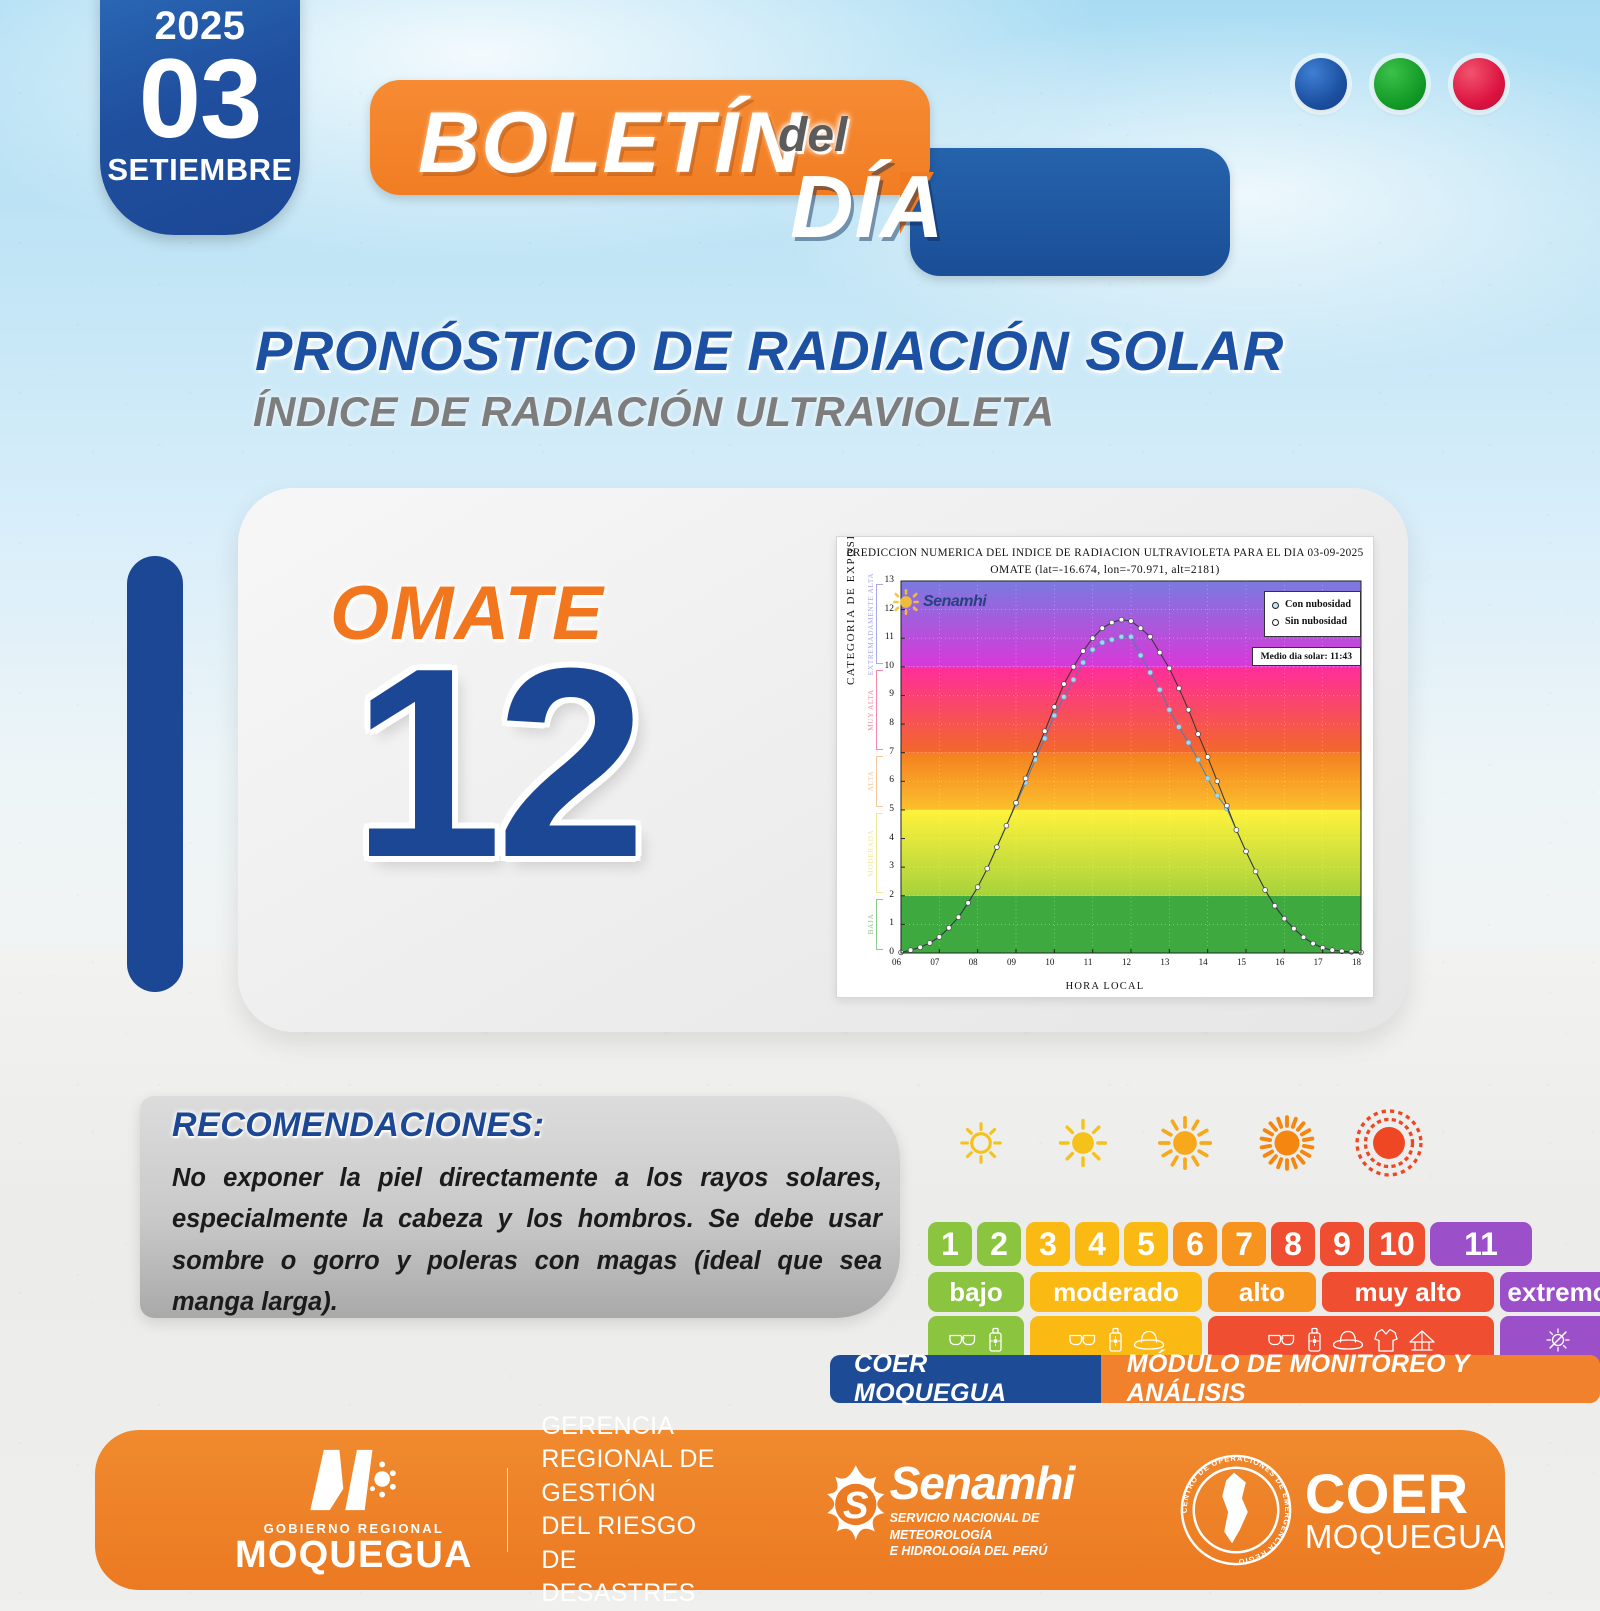 This screenshot has height=1611, width=1600. I want to click on chart-y-tick: 3, so click(891, 866).